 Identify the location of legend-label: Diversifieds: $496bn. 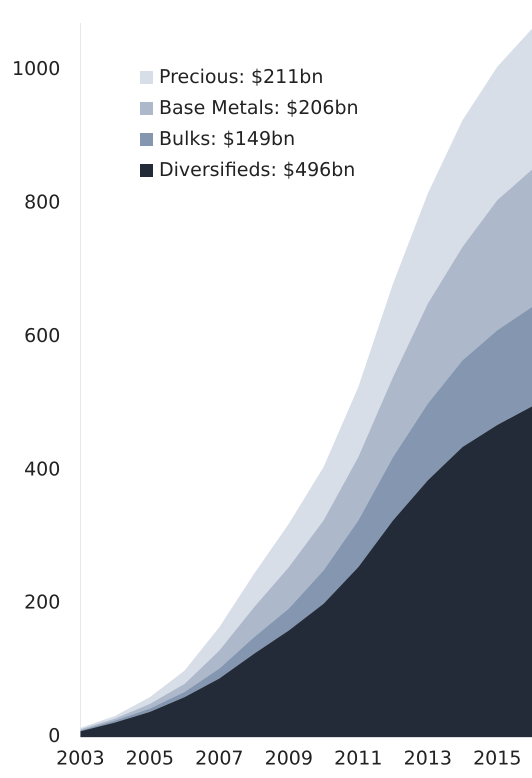
(257, 170).